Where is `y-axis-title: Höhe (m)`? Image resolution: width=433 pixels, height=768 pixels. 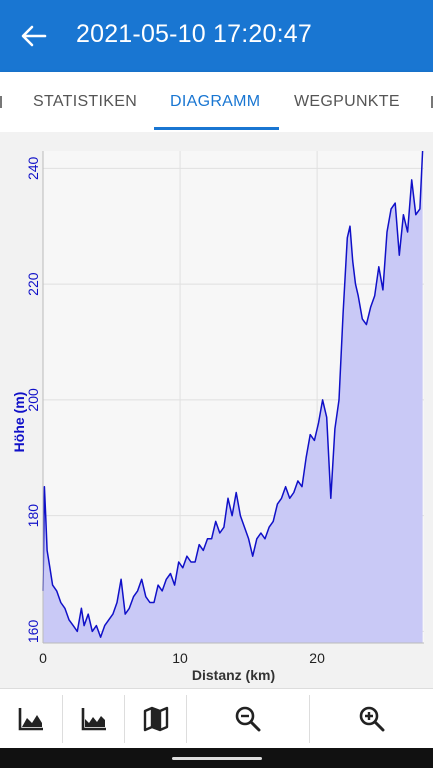 y-axis-title: Höhe (m) is located at coordinates (19, 422).